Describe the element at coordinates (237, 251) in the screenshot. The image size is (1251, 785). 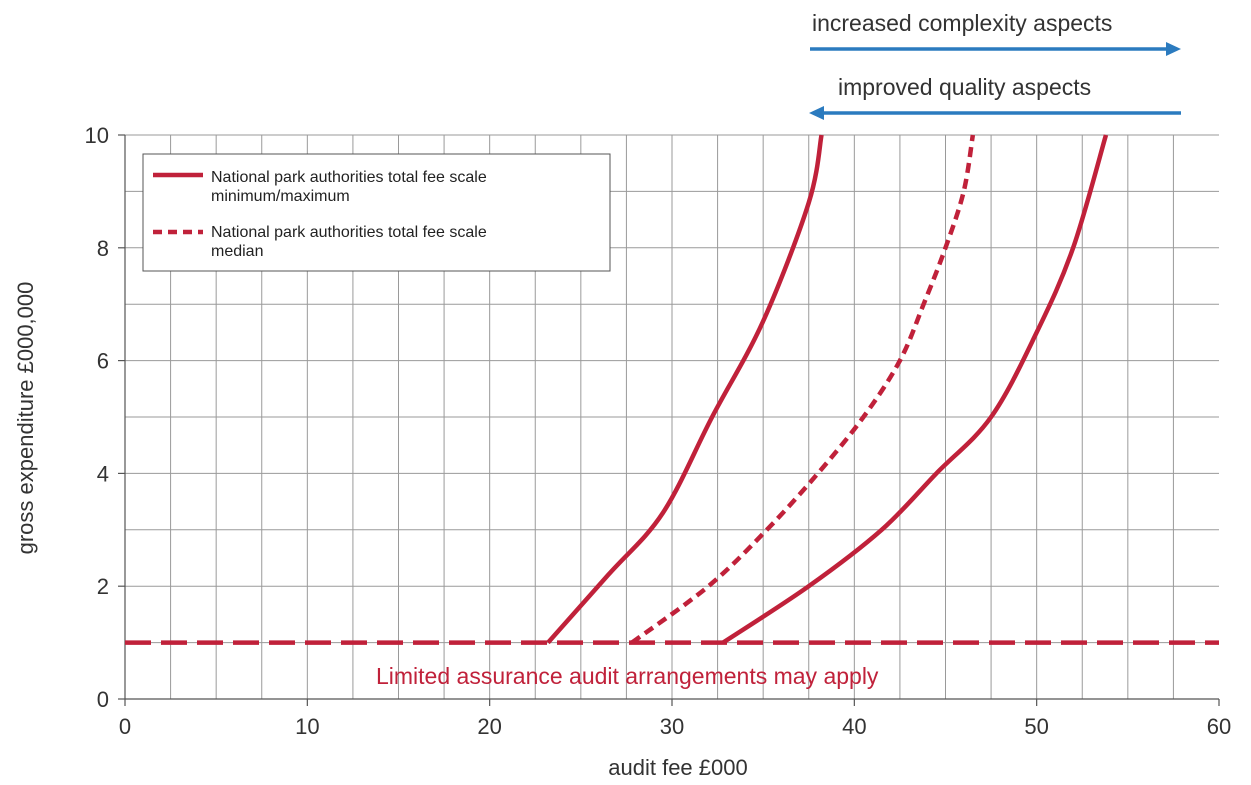
I see `legend-entry-2-line2: median` at that location.